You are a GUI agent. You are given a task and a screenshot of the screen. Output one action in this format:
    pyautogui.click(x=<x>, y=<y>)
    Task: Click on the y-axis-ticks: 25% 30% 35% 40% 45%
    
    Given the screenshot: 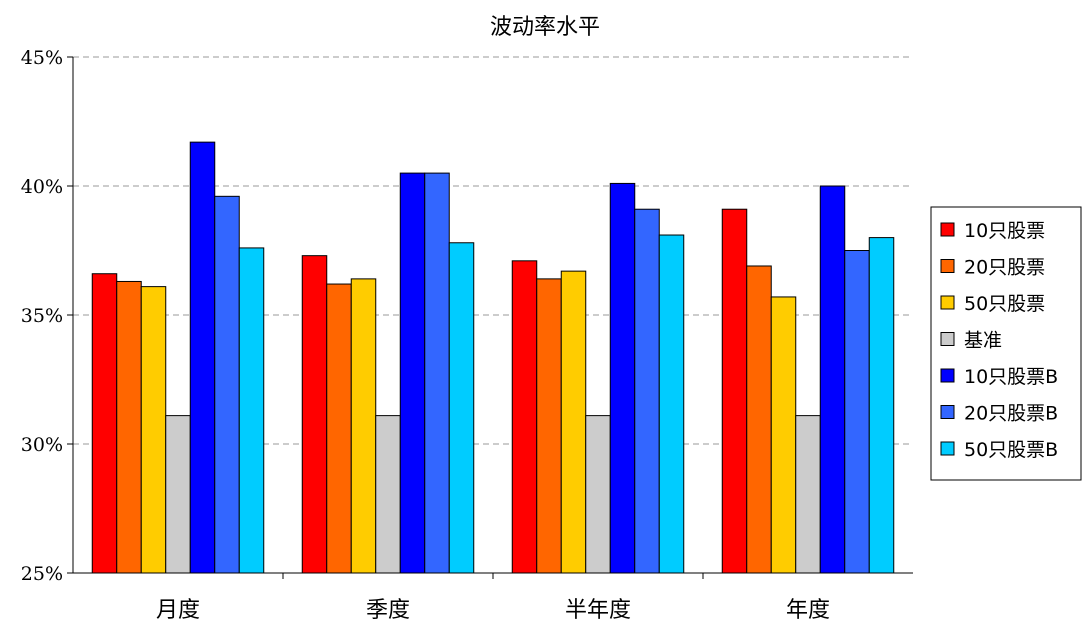 What is the action you would take?
    pyautogui.click(x=42, y=316)
    